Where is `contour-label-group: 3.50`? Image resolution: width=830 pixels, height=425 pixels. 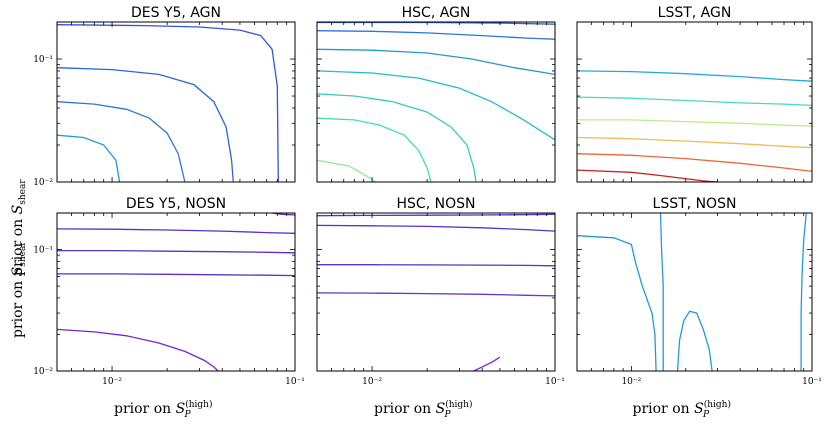 contour-label-group: 3.50 is located at coordinates (199, 120).